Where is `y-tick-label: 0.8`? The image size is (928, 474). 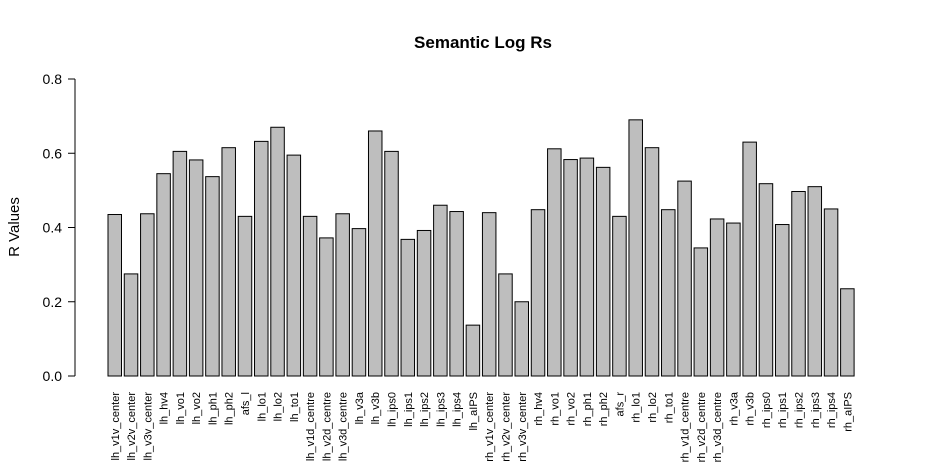
y-tick-label: 0.8 is located at coordinates (53, 79).